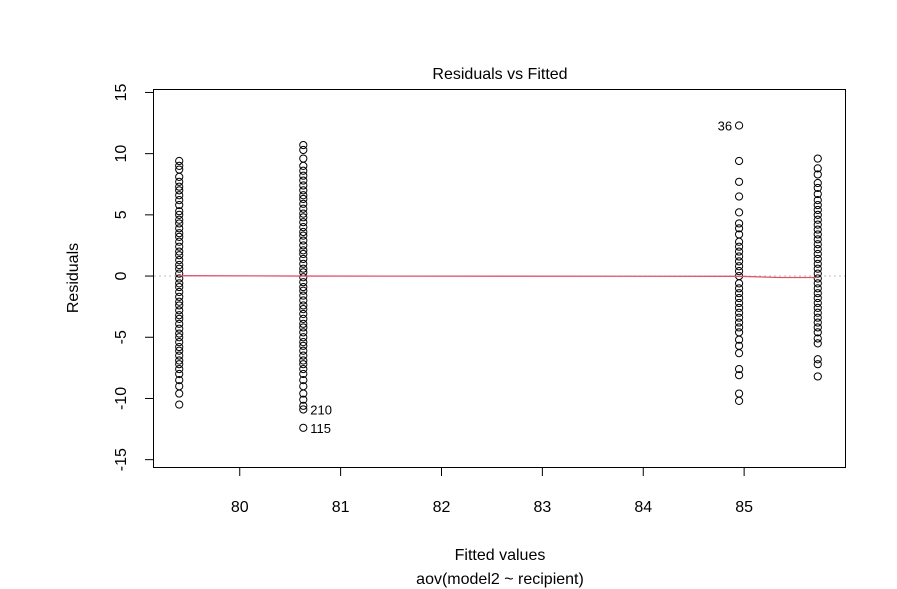 This screenshot has width=897, height=589. I want to click on x-tick-label: 80, so click(240, 507).